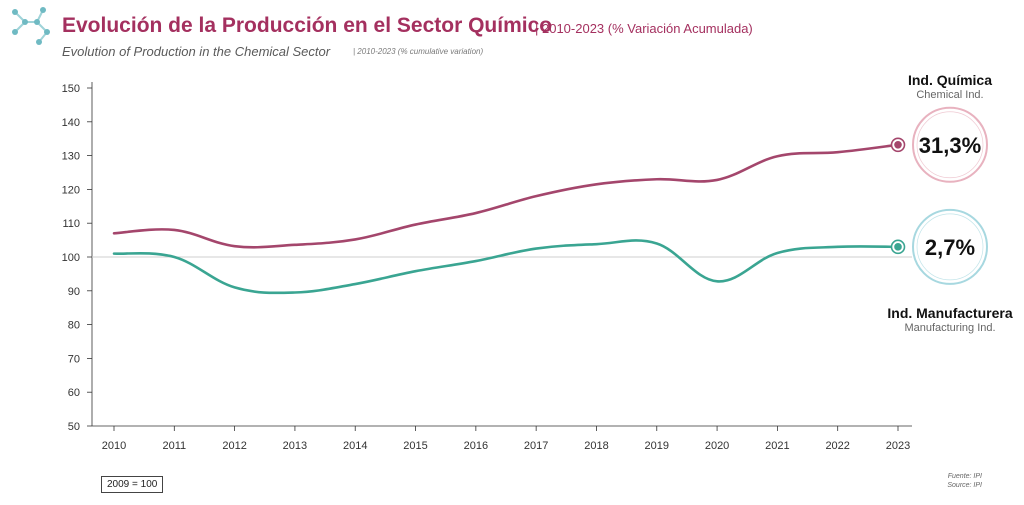 The image size is (1024, 505). Describe the element at coordinates (657, 446) in the screenshot. I see `x-tick-label: 2019` at that location.